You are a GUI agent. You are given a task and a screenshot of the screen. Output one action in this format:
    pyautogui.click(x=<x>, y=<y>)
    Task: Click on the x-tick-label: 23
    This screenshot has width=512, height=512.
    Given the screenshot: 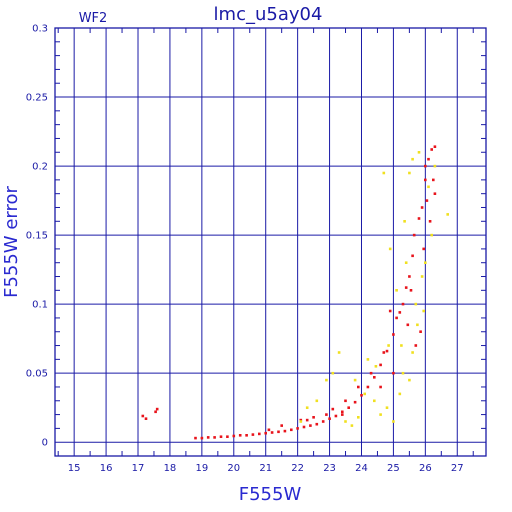 What is the action you would take?
    pyautogui.click(x=329, y=468)
    